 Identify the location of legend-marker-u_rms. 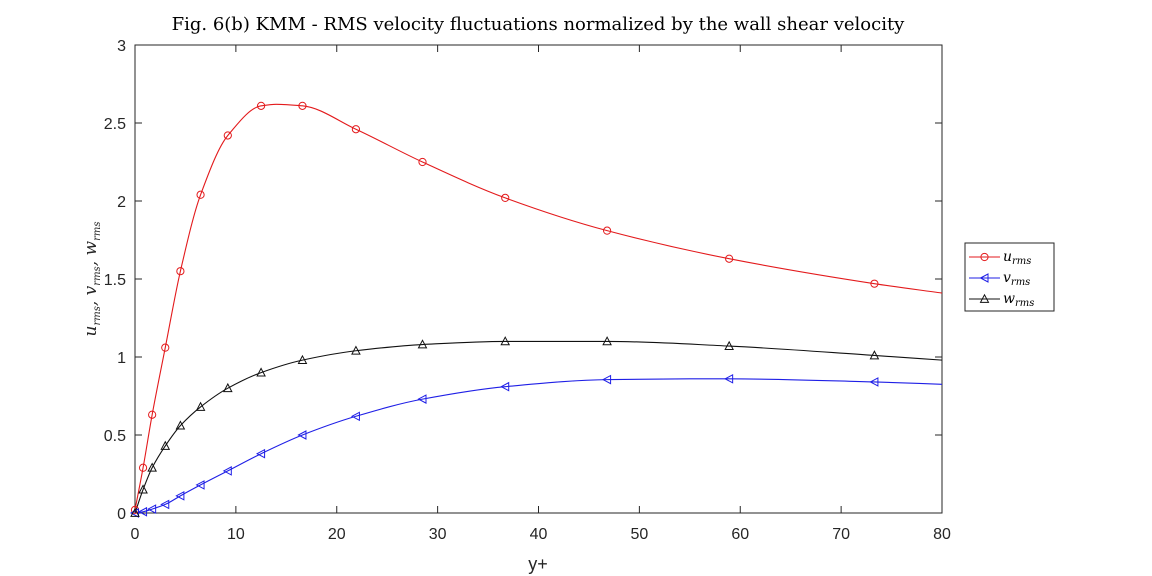
(984, 257).